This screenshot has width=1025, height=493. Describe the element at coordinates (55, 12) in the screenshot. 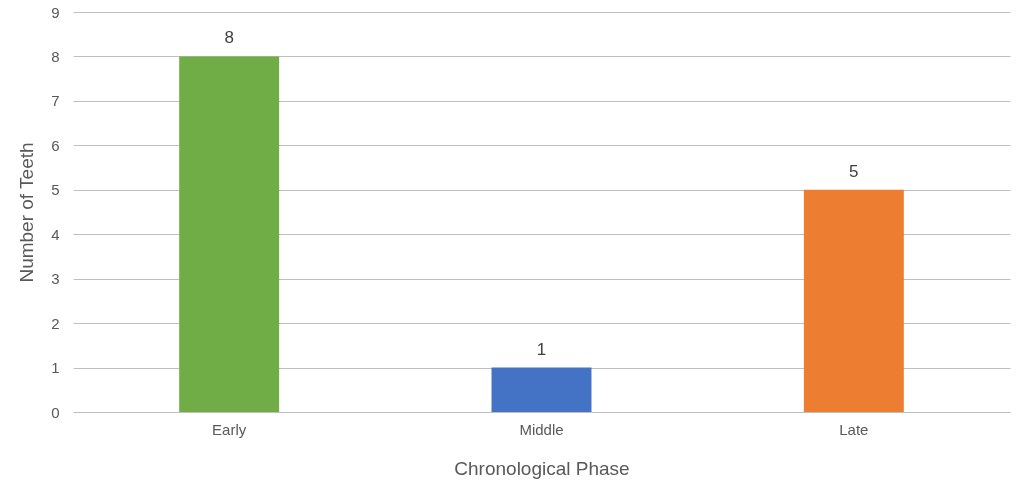

I see `y-tick-label: 9` at that location.